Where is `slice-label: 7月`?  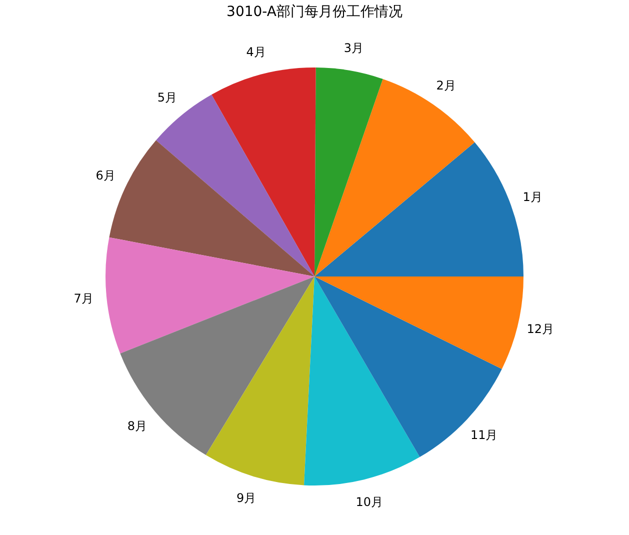
slice-label: 7月 is located at coordinates (84, 298).